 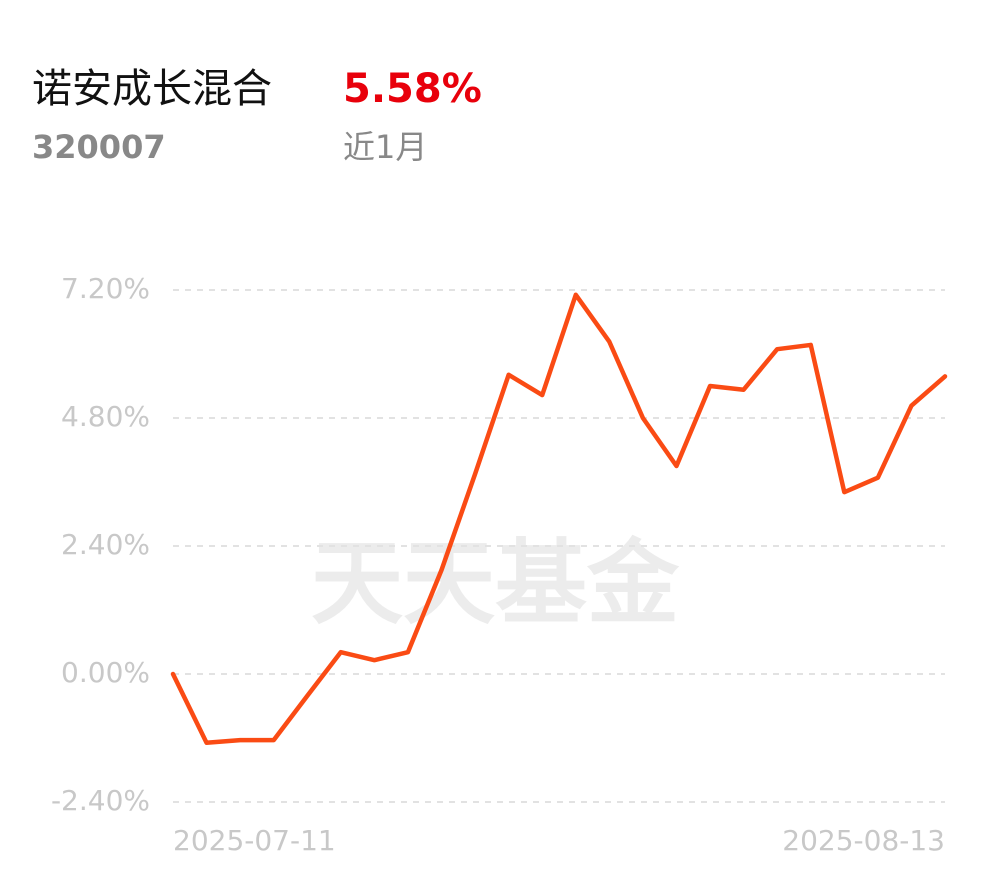 I want to click on y-tick-label: -2.40%, so click(x=100, y=800).